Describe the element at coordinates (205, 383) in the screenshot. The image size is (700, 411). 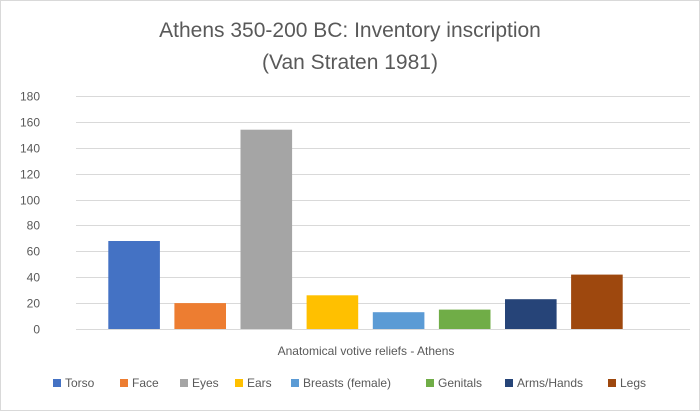
I see `legend-label-eyes: Eyes` at that location.